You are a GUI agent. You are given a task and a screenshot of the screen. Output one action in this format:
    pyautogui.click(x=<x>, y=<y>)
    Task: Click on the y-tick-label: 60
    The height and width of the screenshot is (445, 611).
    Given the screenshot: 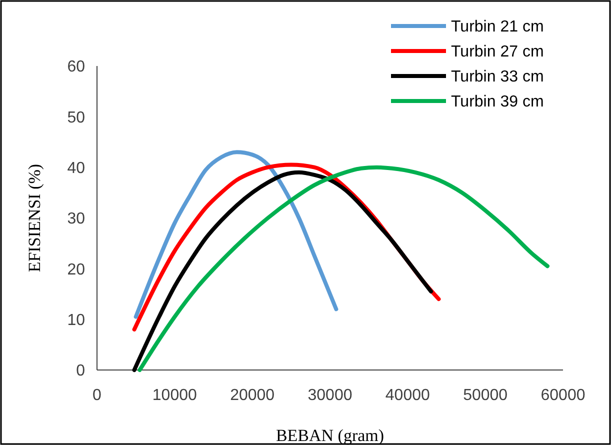 What is the action you would take?
    pyautogui.click(x=76, y=67)
    